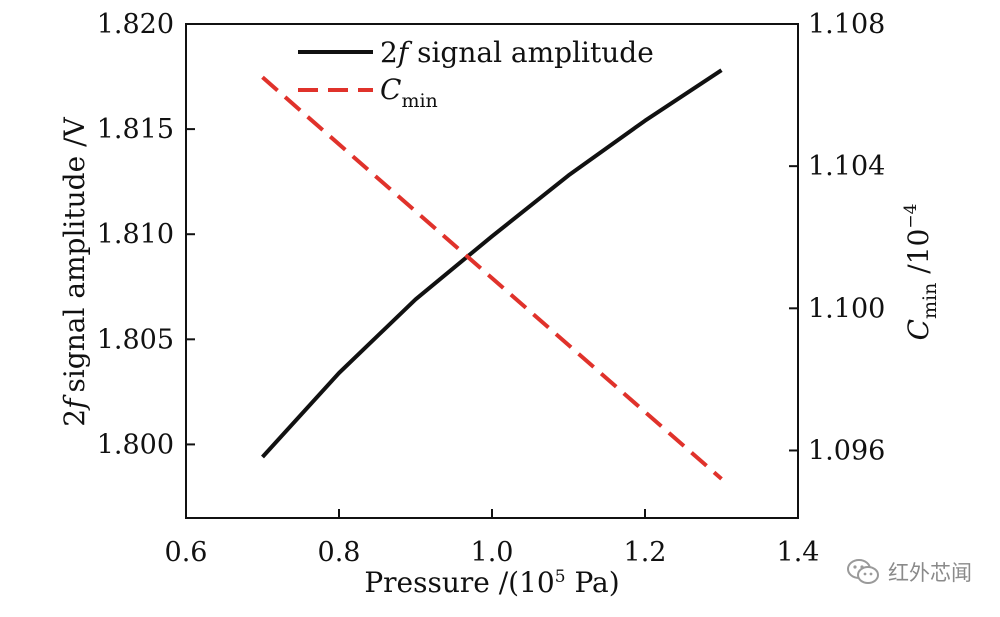  I want to click on left-y-axis: 1.800 1.805 1.810 1.815 1.820, so click(146, 234).